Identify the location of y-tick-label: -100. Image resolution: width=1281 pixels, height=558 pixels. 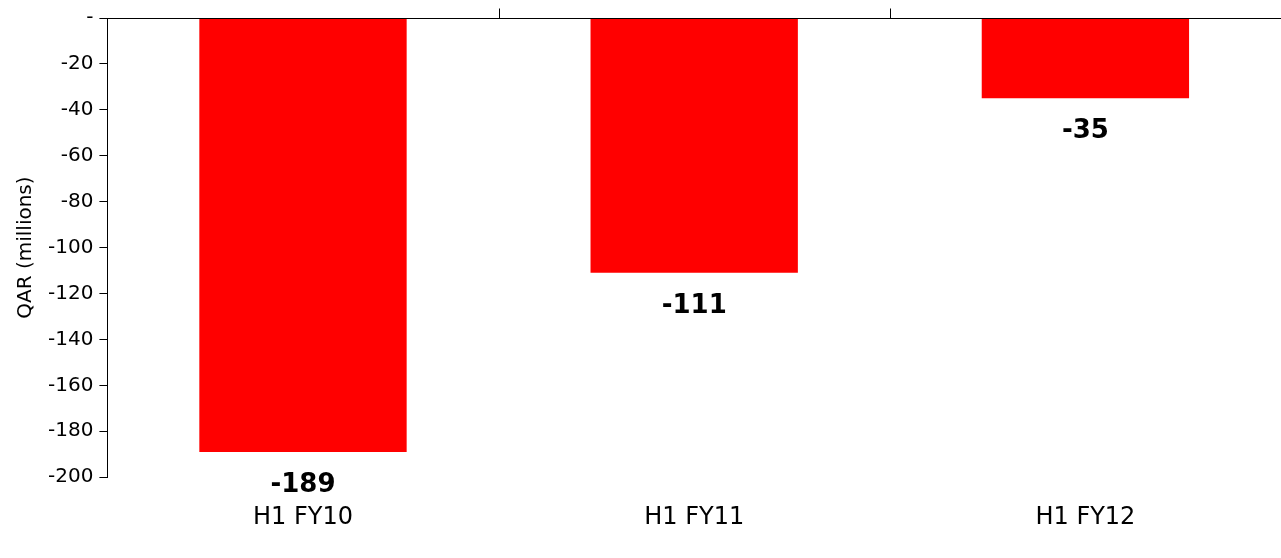
(71, 245).